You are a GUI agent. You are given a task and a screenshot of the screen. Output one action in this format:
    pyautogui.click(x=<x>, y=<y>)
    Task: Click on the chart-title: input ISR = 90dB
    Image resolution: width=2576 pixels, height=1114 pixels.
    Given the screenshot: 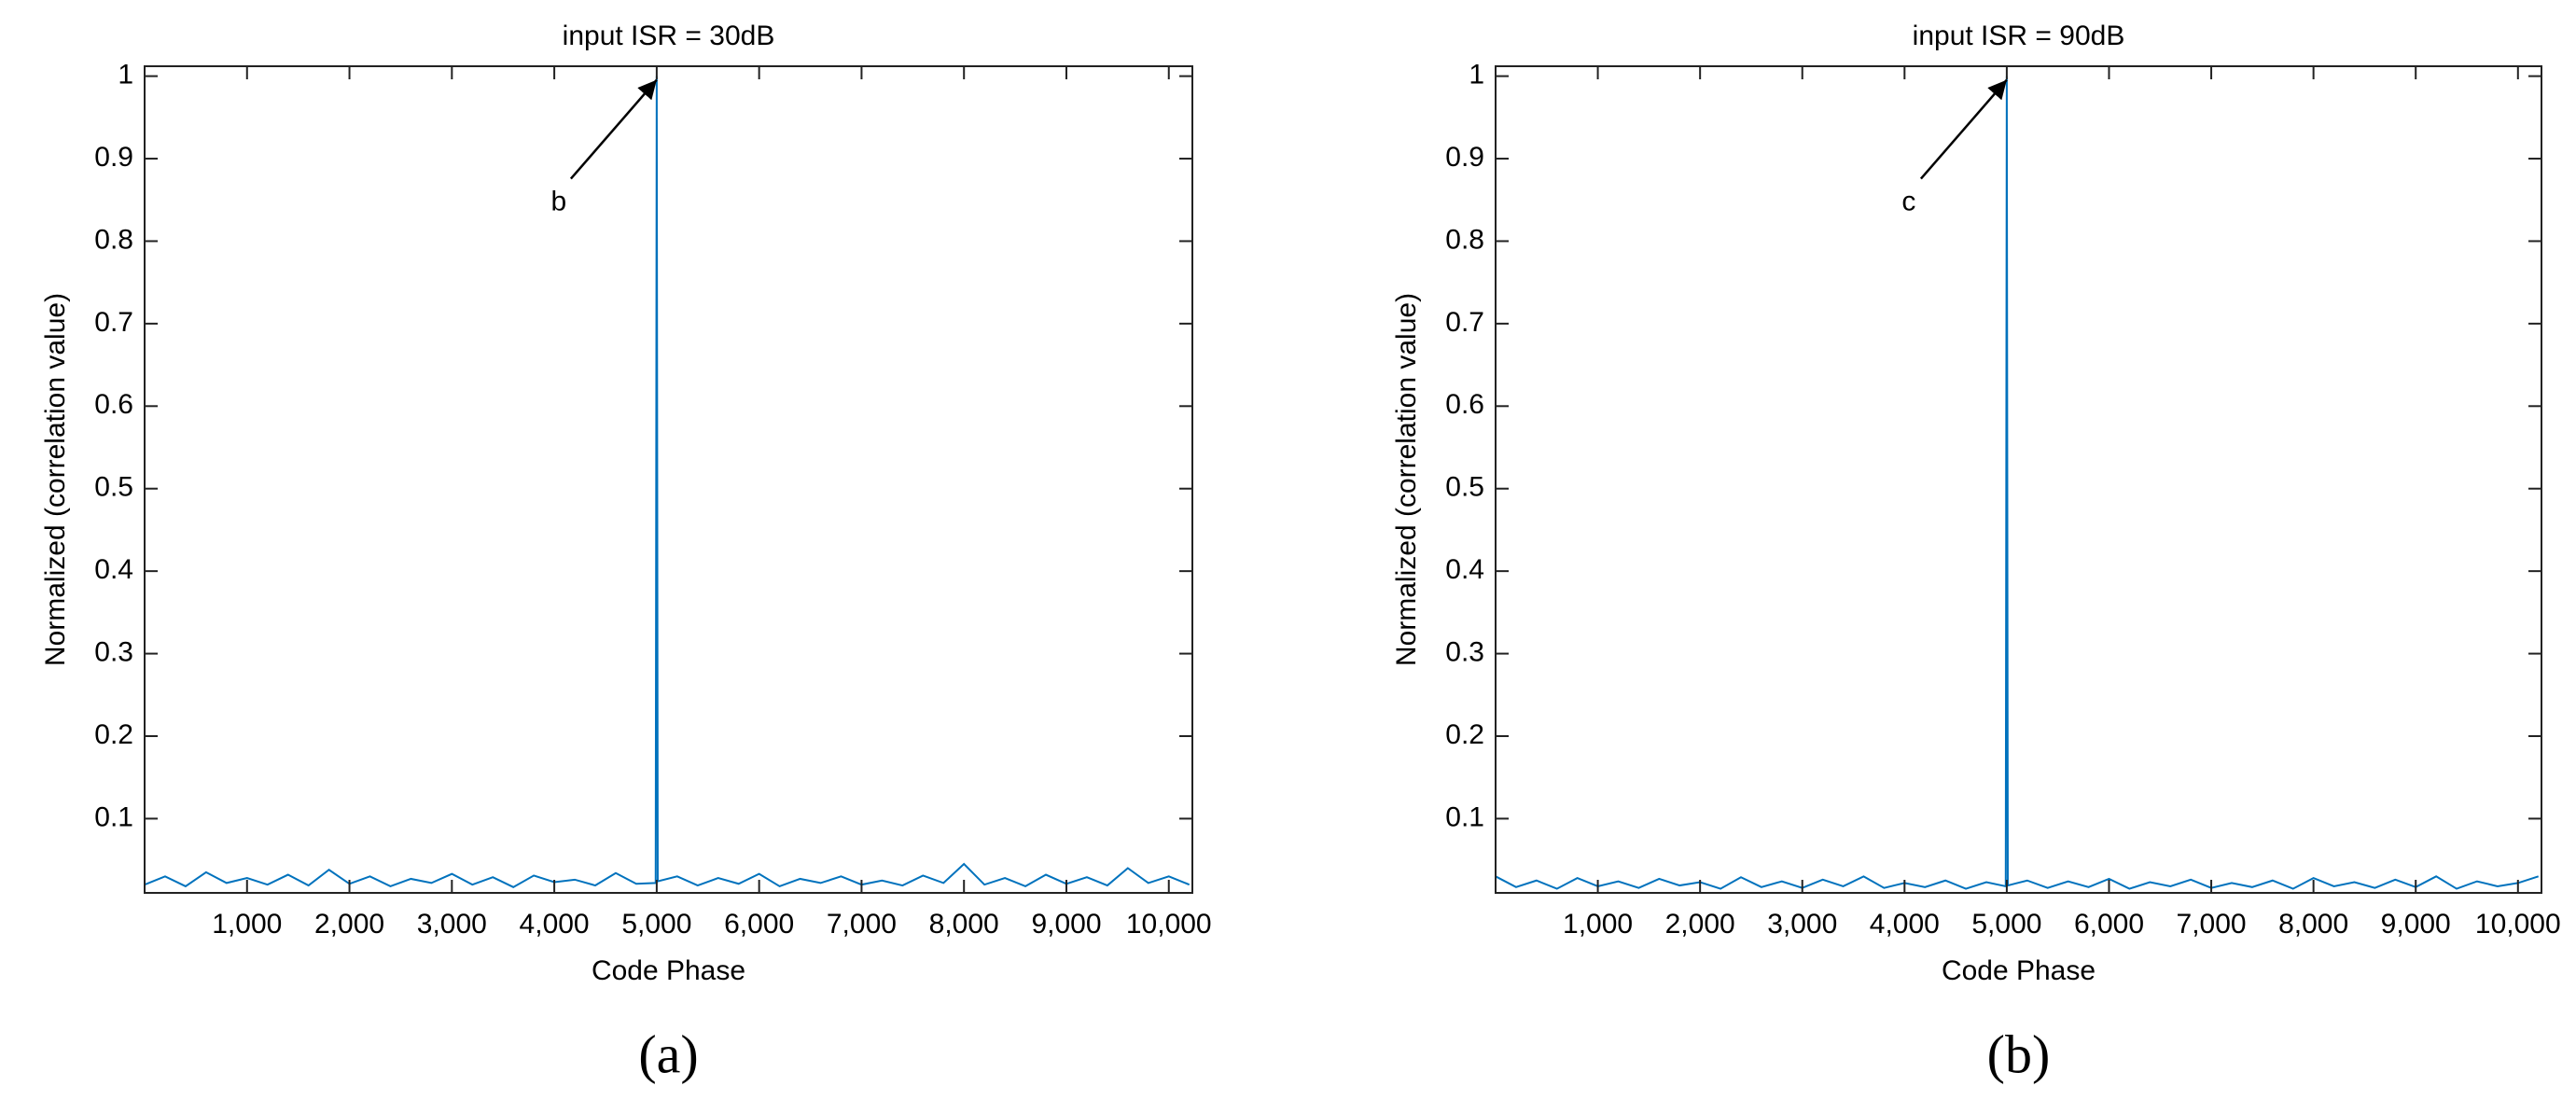 What is the action you would take?
    pyautogui.click(x=2019, y=36)
    